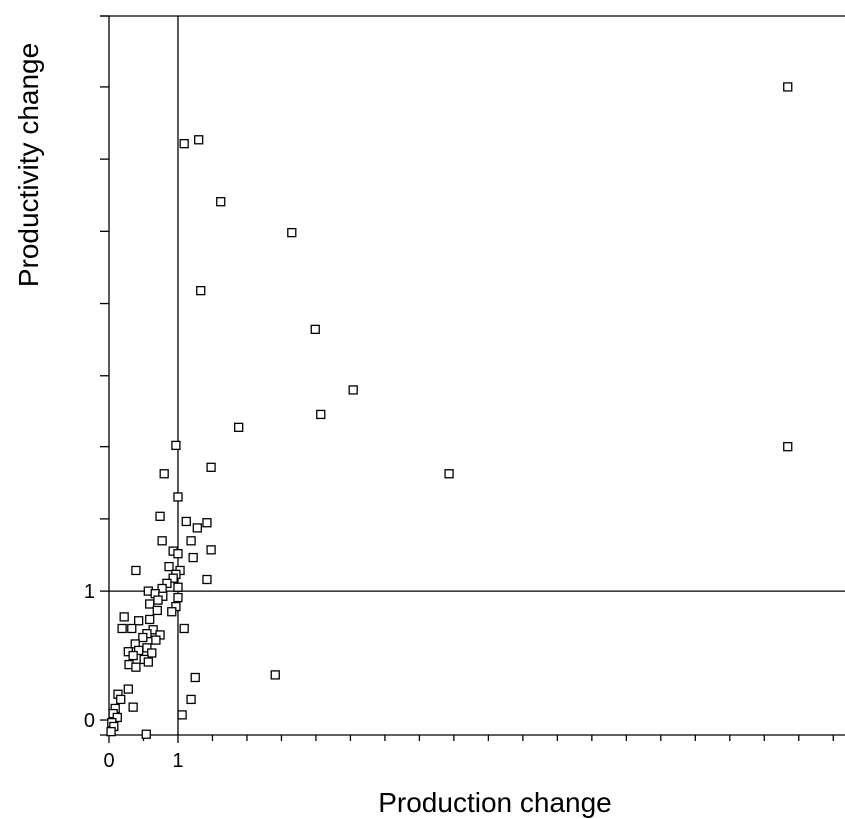 The width and height of the screenshot is (845, 819). Describe the element at coordinates (89, 721) in the screenshot. I see `y-tick-label: 0` at that location.